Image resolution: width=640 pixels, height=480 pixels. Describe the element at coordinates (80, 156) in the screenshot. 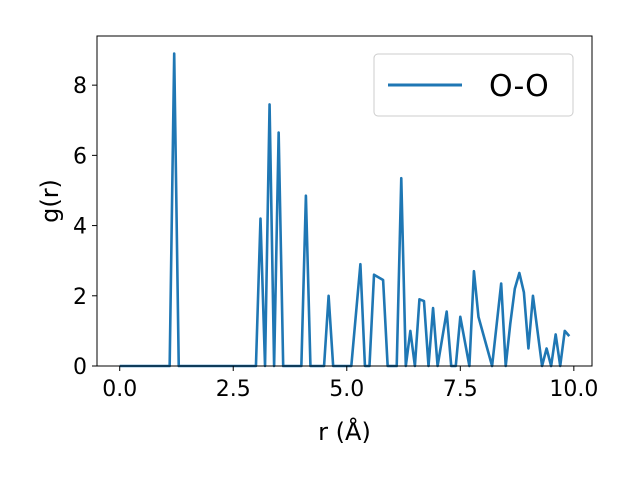

I see `y-tick-label: 6` at that location.